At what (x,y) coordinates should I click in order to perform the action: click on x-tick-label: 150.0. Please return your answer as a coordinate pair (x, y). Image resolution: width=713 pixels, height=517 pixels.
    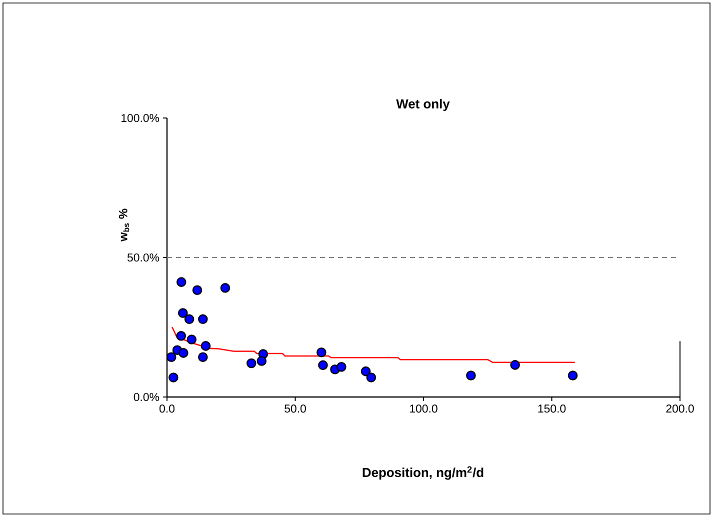
    Looking at the image, I should click on (552, 408).